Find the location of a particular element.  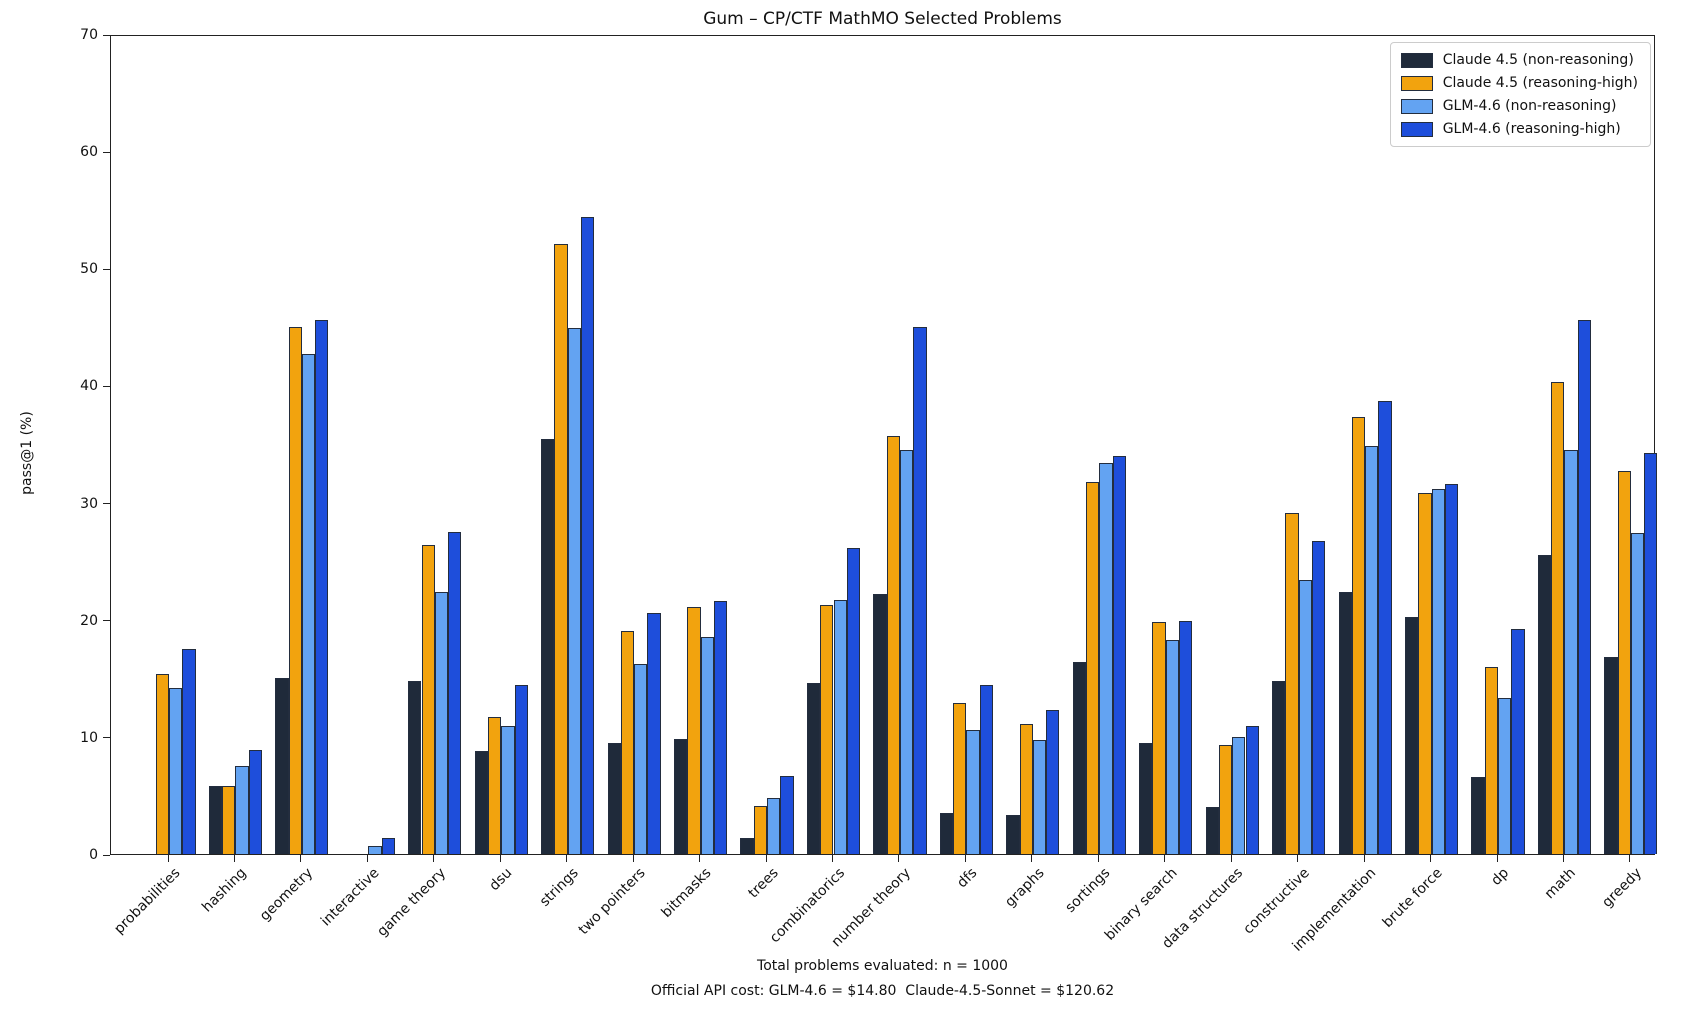

x-tick-label: dp is located at coordinates (1500, 877).